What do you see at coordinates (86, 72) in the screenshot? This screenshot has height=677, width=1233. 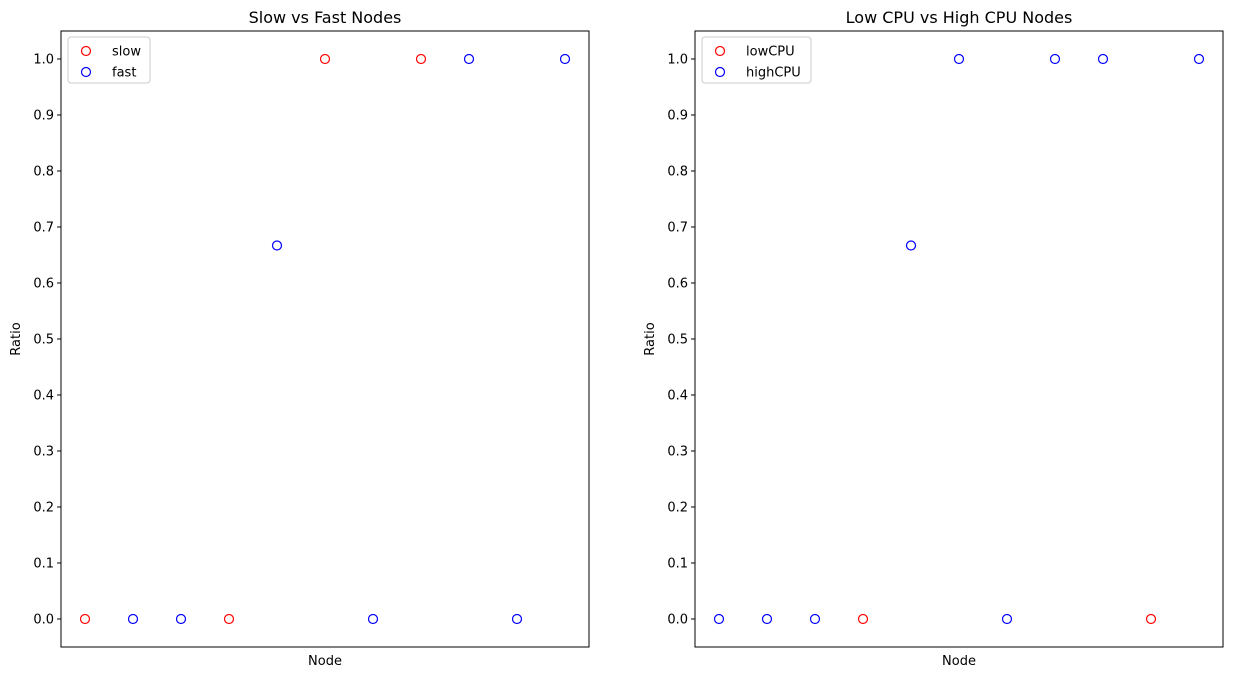 I see `legend-marker-fast` at bounding box center [86, 72].